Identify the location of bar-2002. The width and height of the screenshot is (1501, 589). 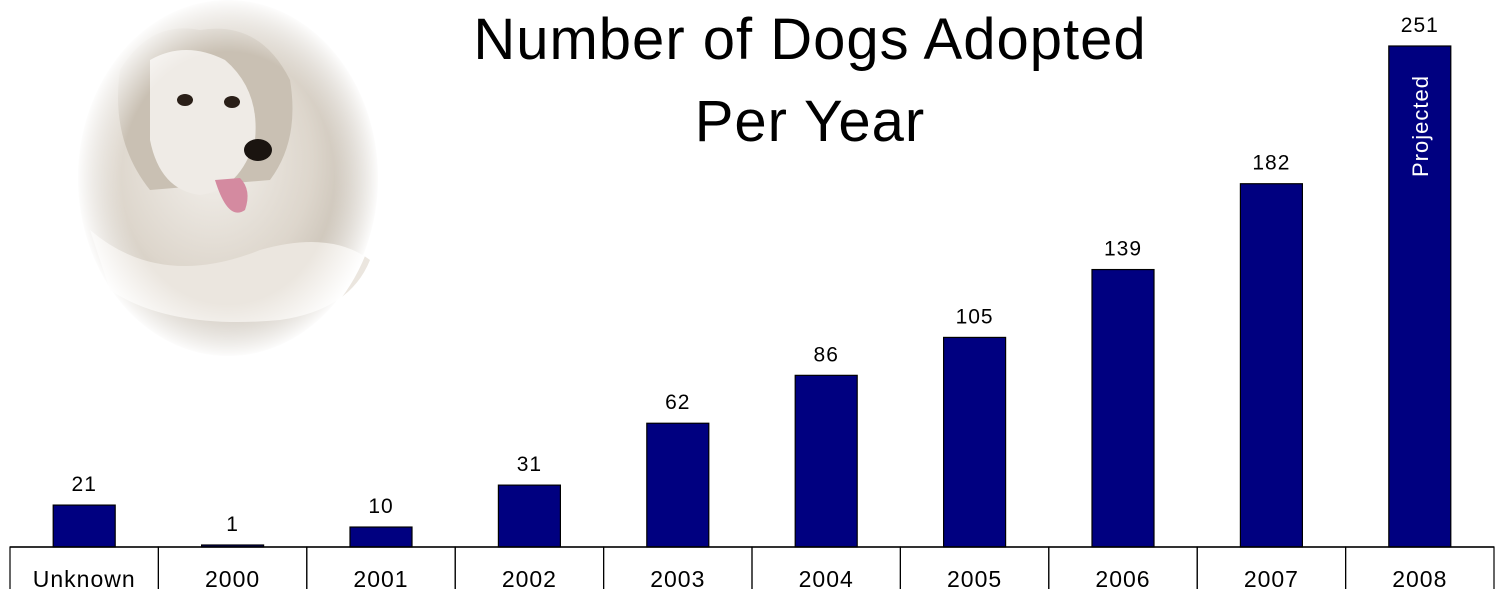
(529, 516).